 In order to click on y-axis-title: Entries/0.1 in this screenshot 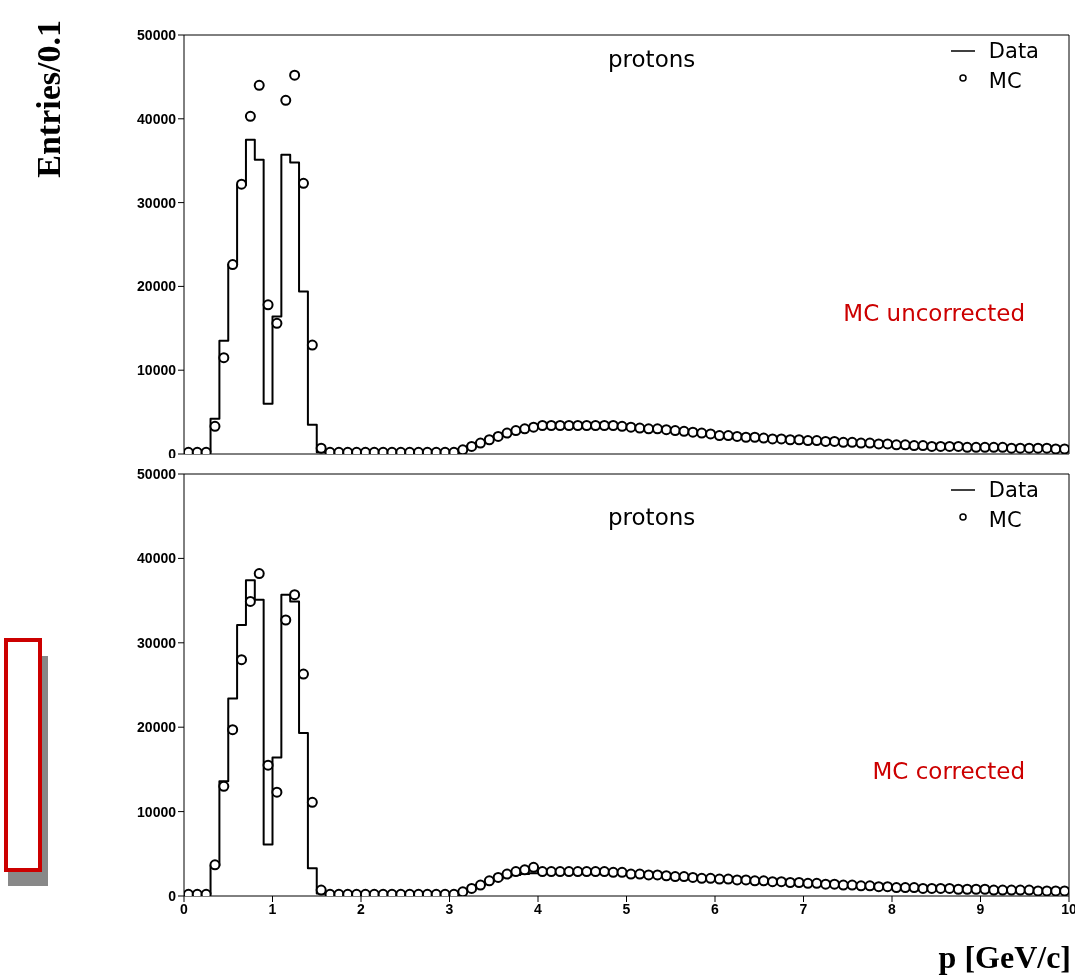, I will do `click(49, 99)`.